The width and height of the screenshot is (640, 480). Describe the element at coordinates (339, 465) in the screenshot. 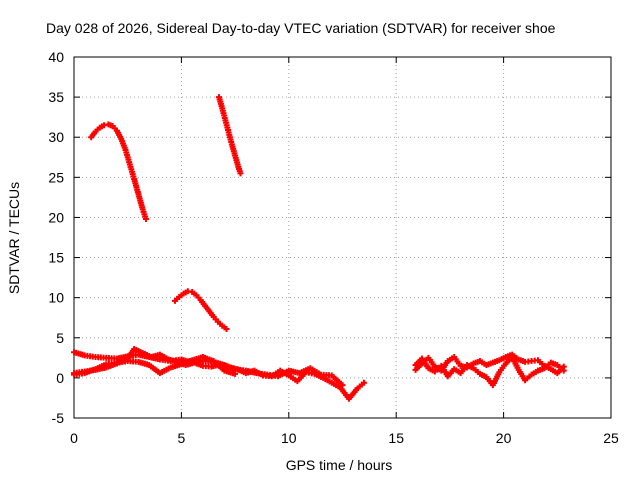

I see `x-axis-label: GPS time / hours` at that location.